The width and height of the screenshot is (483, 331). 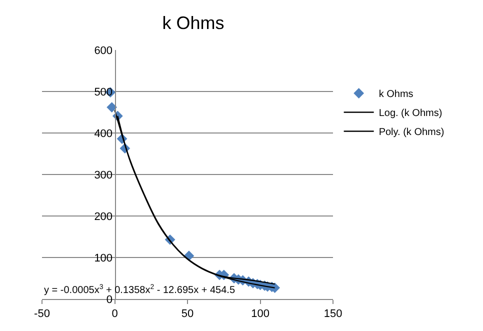 I want to click on y-tick-label: 0, so click(x=109, y=300).